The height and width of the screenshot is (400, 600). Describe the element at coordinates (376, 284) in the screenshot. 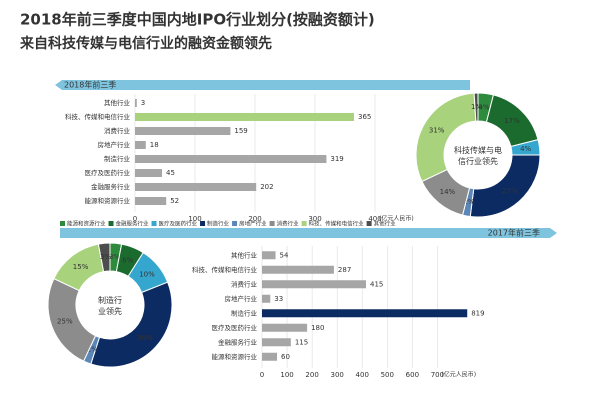

I see `value-label: 415` at that location.